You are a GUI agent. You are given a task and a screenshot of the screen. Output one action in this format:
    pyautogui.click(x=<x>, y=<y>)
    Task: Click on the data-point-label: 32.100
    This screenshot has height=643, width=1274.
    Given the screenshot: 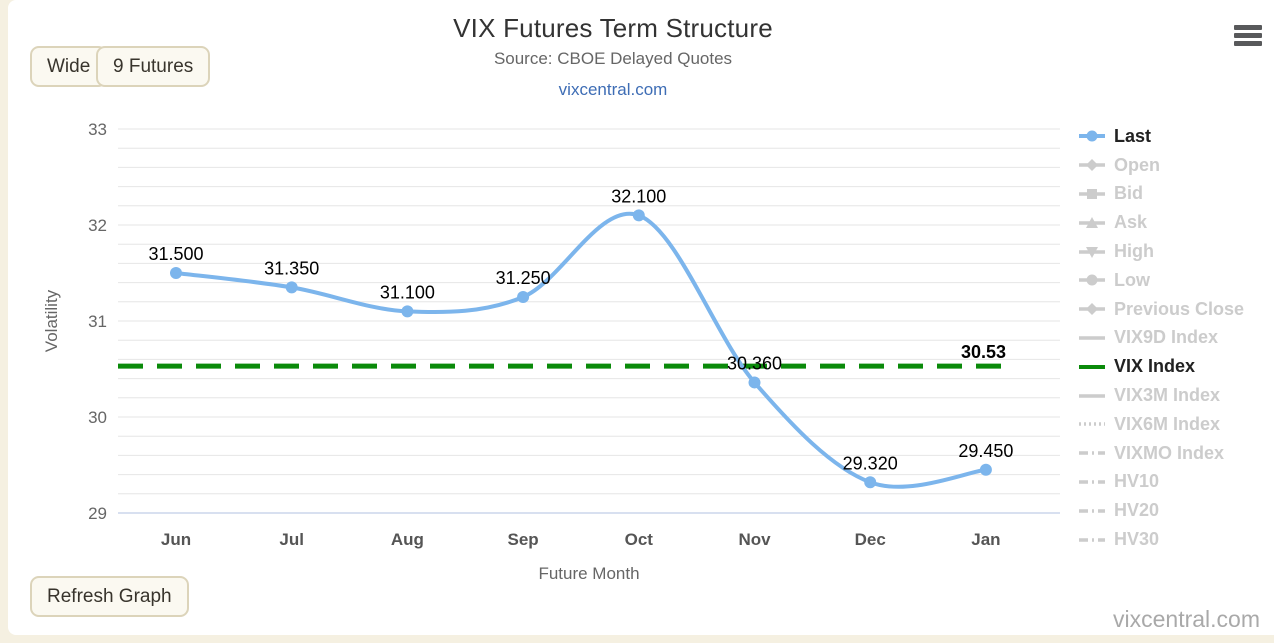 What is the action you would take?
    pyautogui.click(x=638, y=196)
    